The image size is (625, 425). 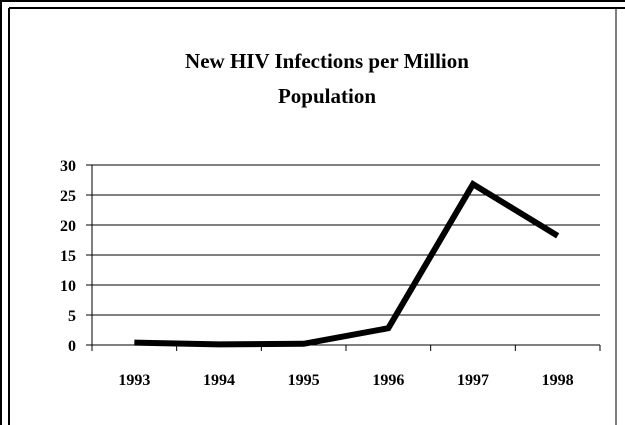 I want to click on y-tick-label-15: 15, so click(x=68, y=256).